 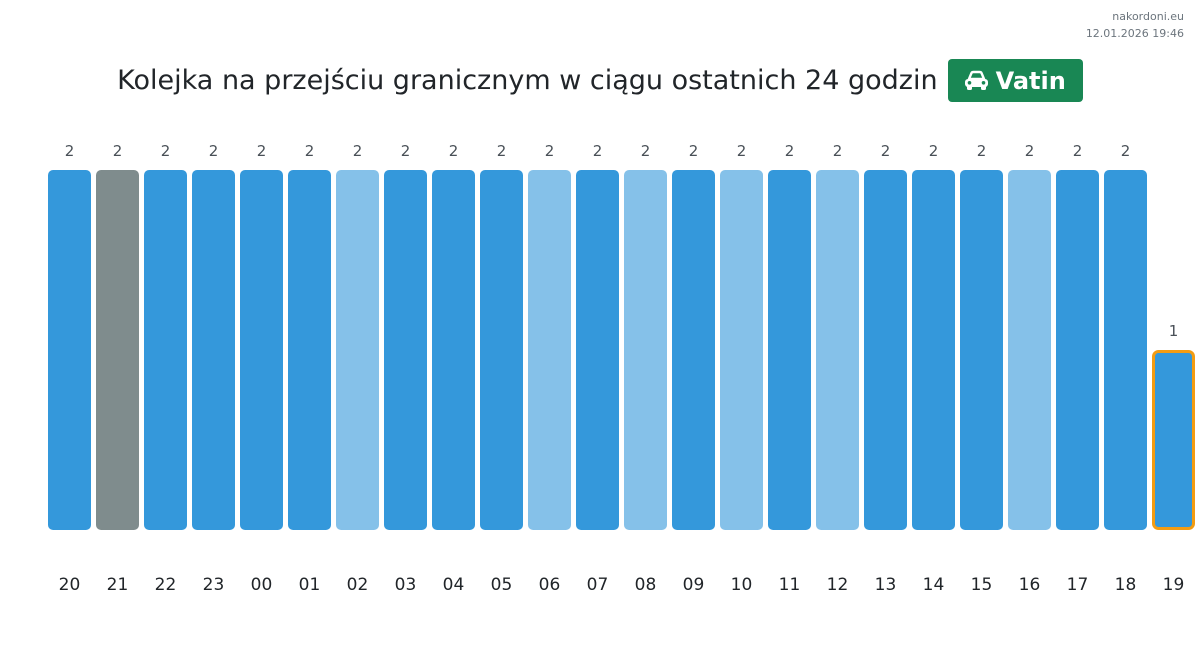 What do you see at coordinates (1134, 33) in the screenshot?
I see `timestamp: 12.01.2026 19:46` at bounding box center [1134, 33].